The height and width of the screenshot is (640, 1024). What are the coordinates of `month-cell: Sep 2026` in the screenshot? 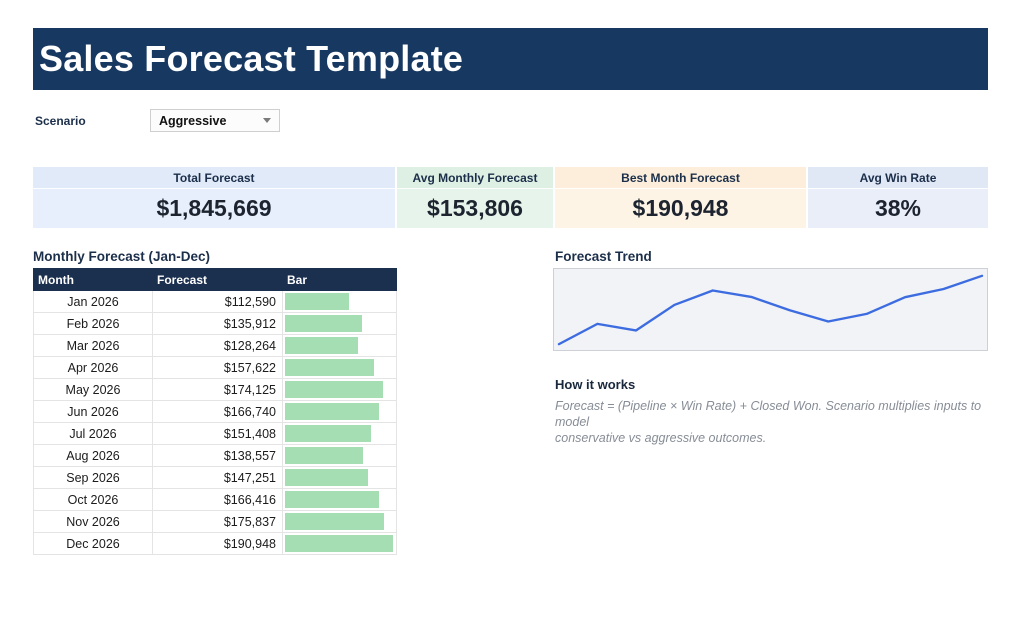 It's located at (93, 477).